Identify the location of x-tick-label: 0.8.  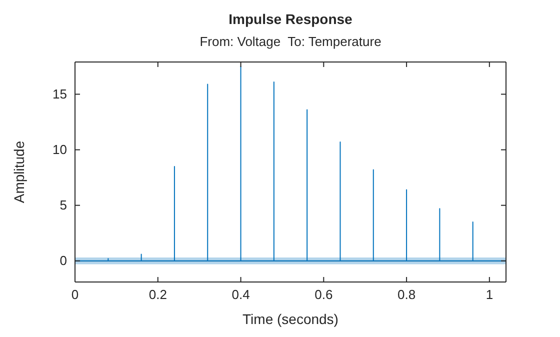
(407, 294).